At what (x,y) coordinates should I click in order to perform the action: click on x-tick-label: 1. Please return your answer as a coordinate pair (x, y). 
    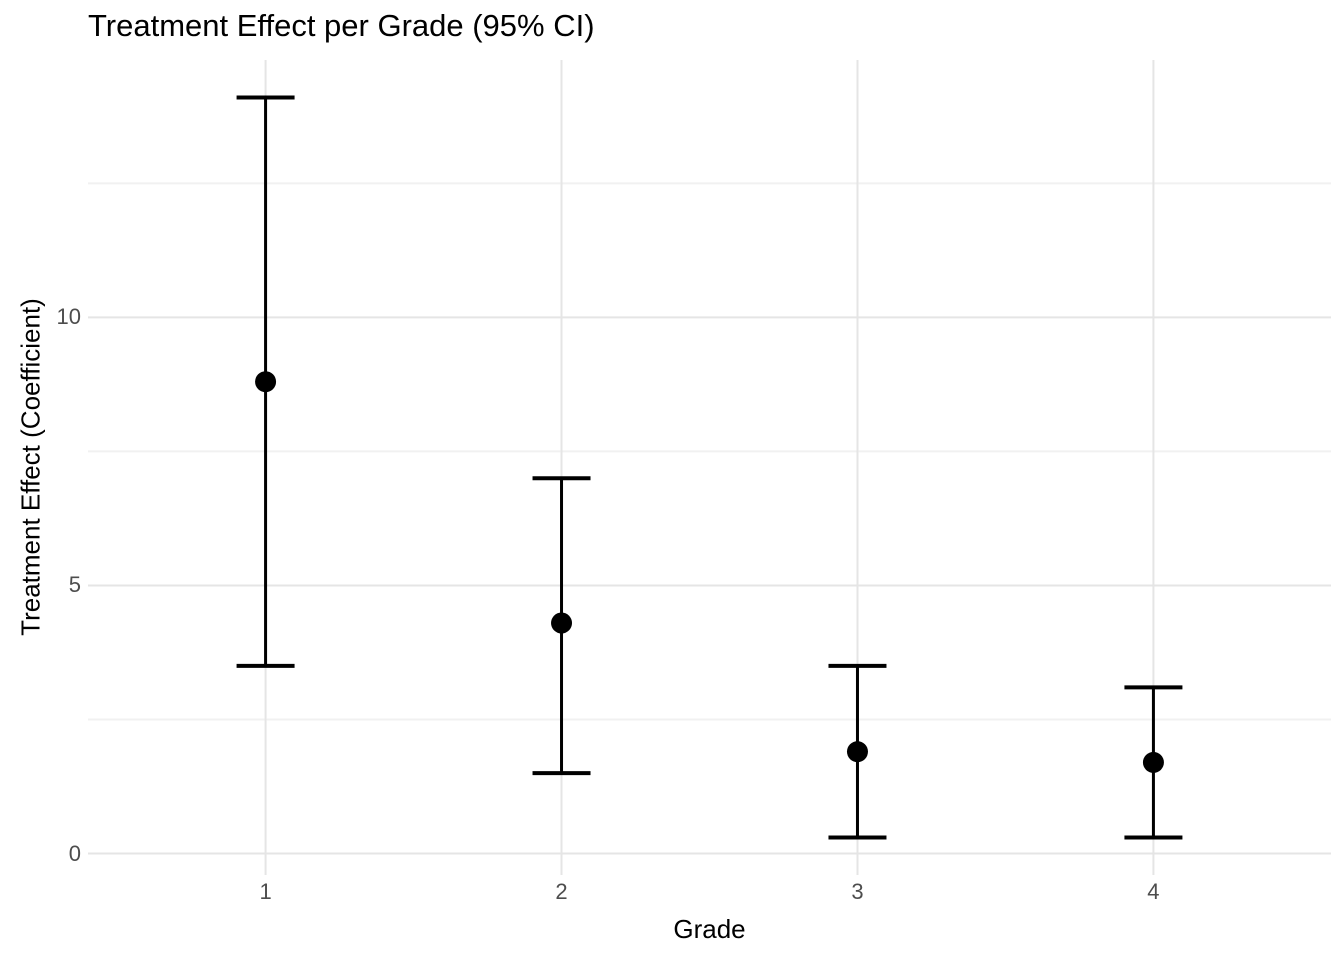
    Looking at the image, I should click on (265, 891).